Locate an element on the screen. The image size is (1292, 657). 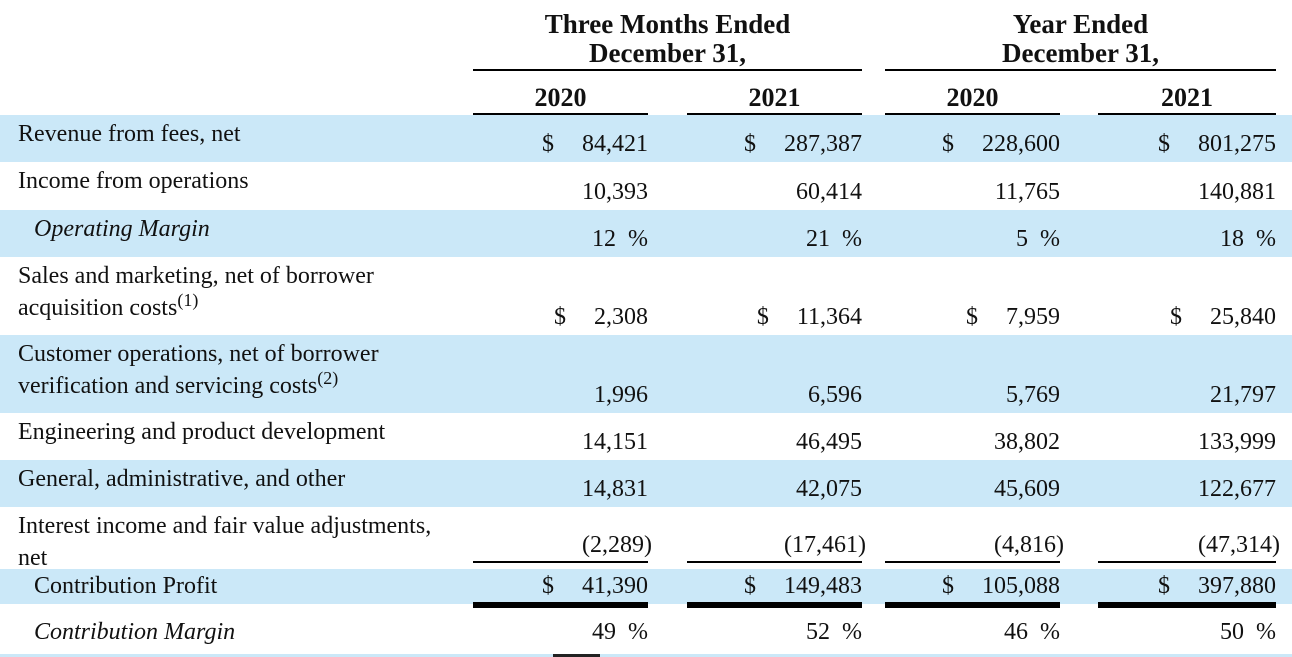
value-cell: $7,959 is located at coordinates (972, 296).